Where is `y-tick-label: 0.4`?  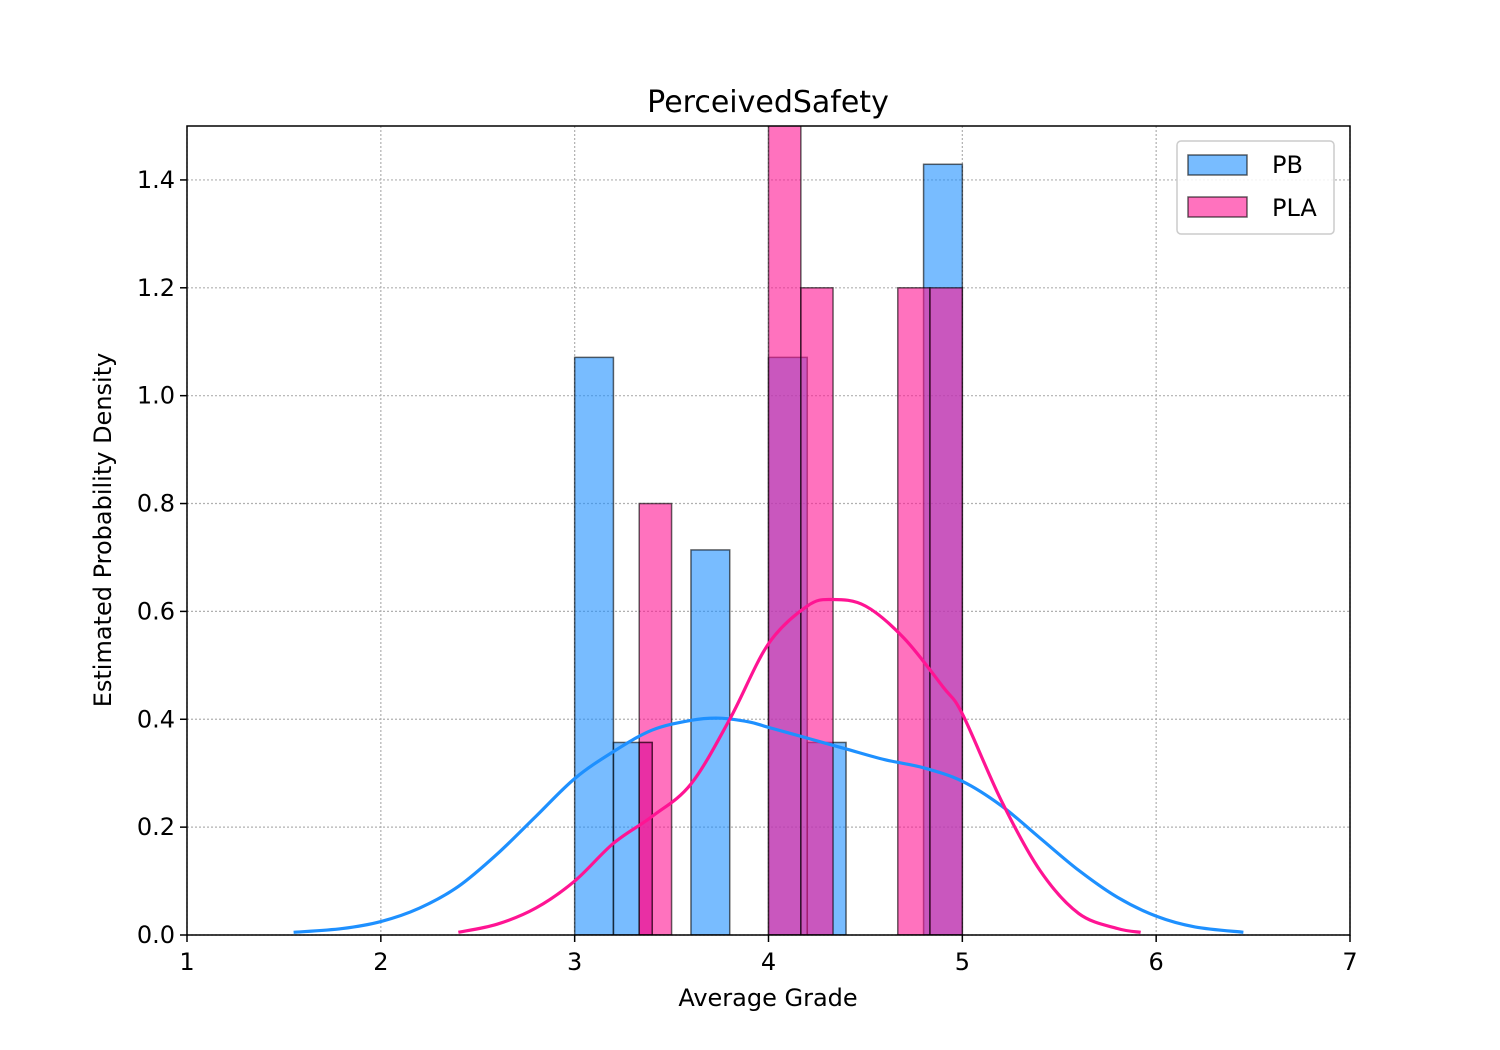 y-tick-label: 0.4 is located at coordinates (156, 719).